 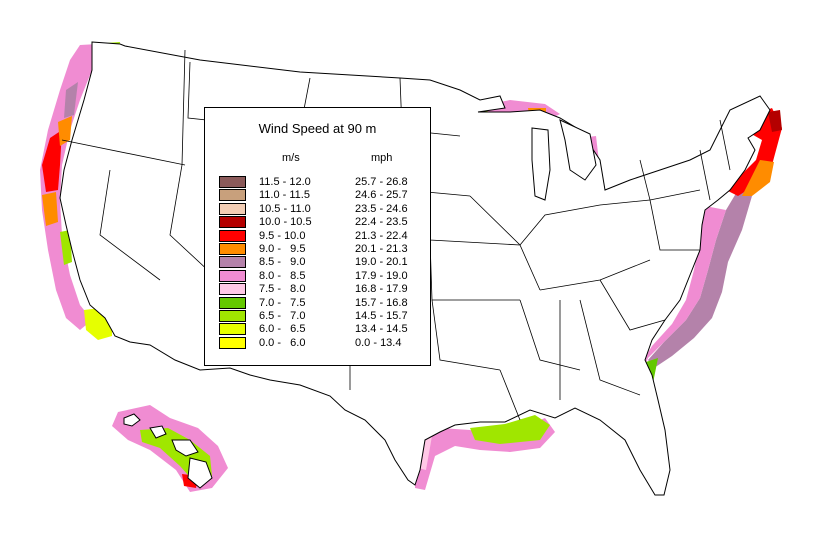 What do you see at coordinates (381, 275) in the screenshot?
I see `legend-mph-range: 17.9 - 19.0` at bounding box center [381, 275].